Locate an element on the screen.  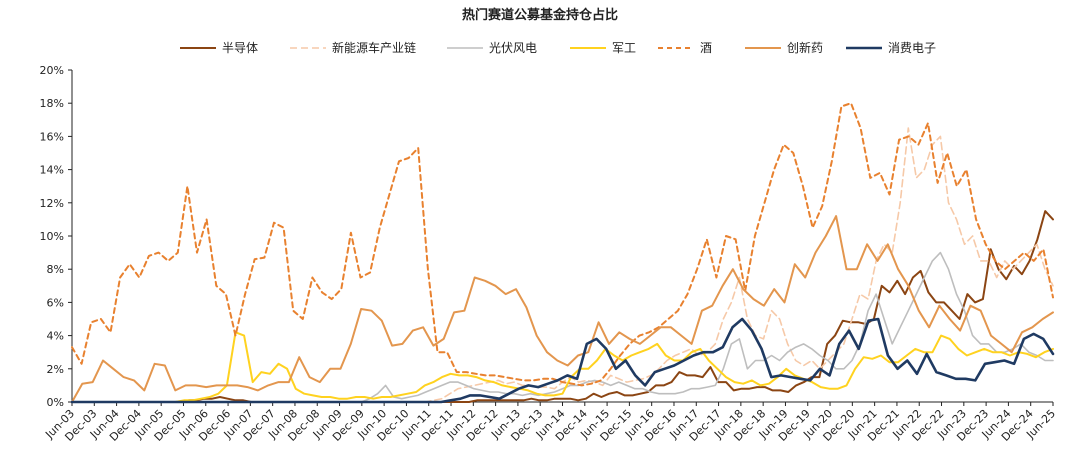
y-tick-label: 8% is located at coordinates (55, 269).